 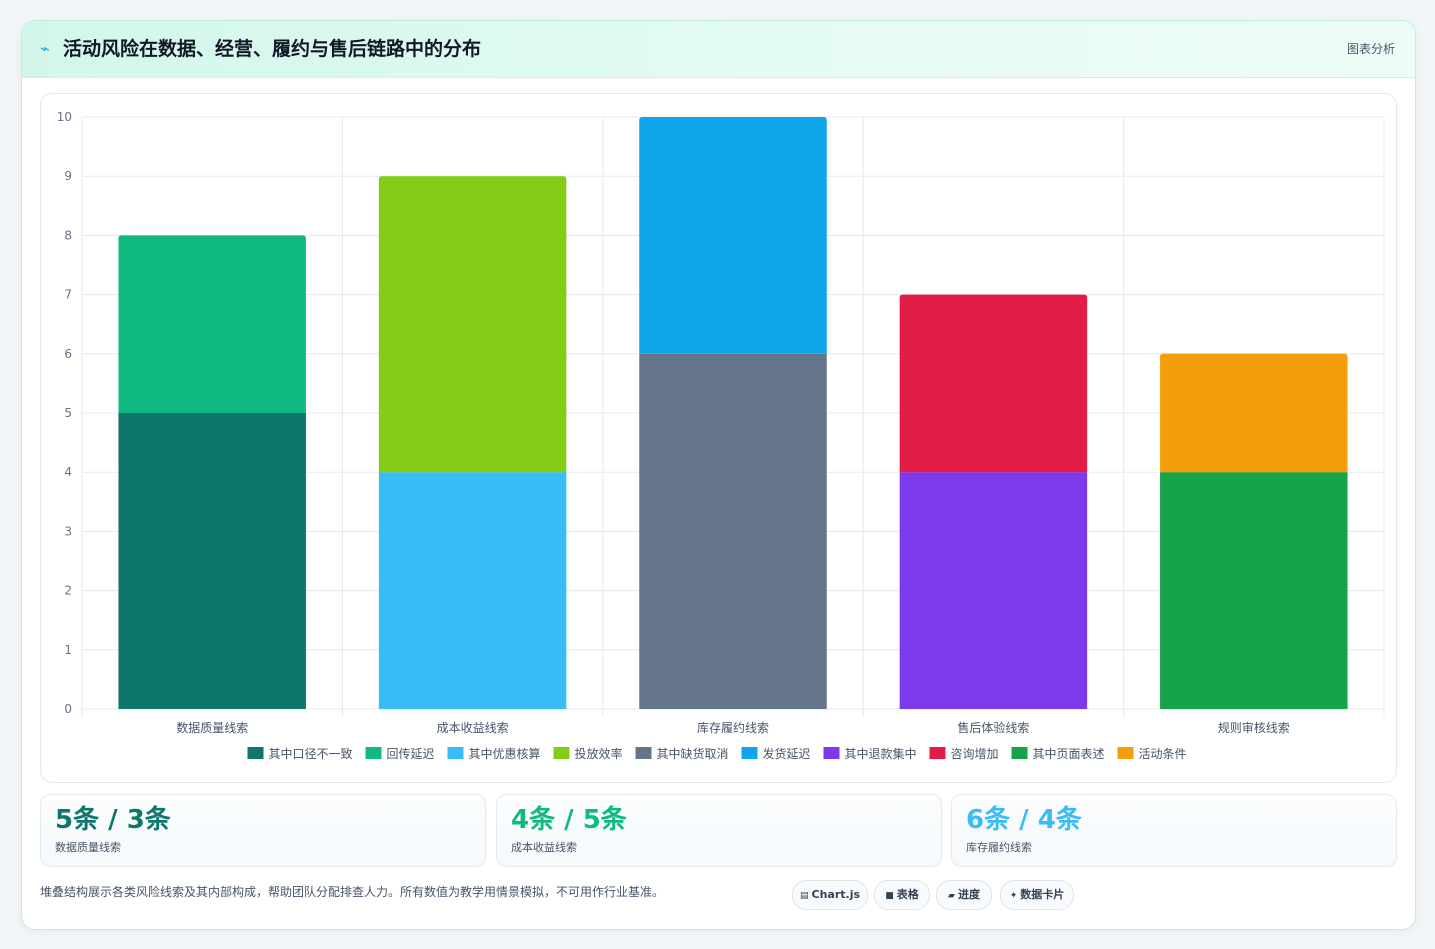 I want to click on legend-label: 其中口径不一致, so click(x=311, y=753).